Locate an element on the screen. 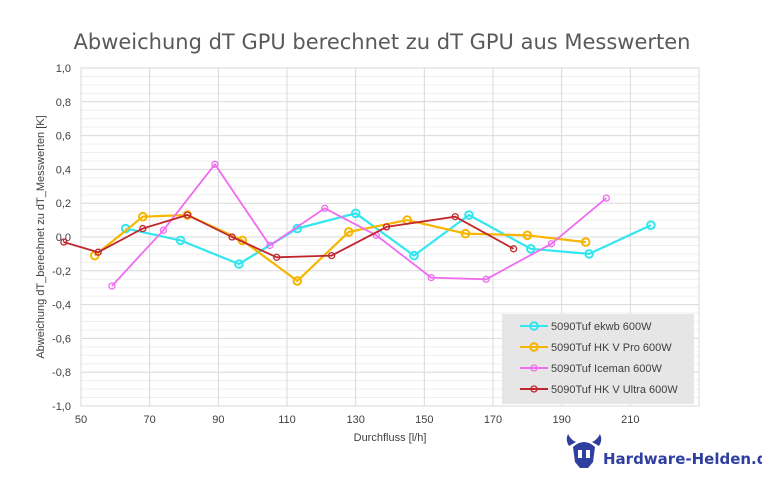 Image resolution: width=762 pixels, height=479 pixels. y-tick-label: 0,4 is located at coordinates (63, 170).